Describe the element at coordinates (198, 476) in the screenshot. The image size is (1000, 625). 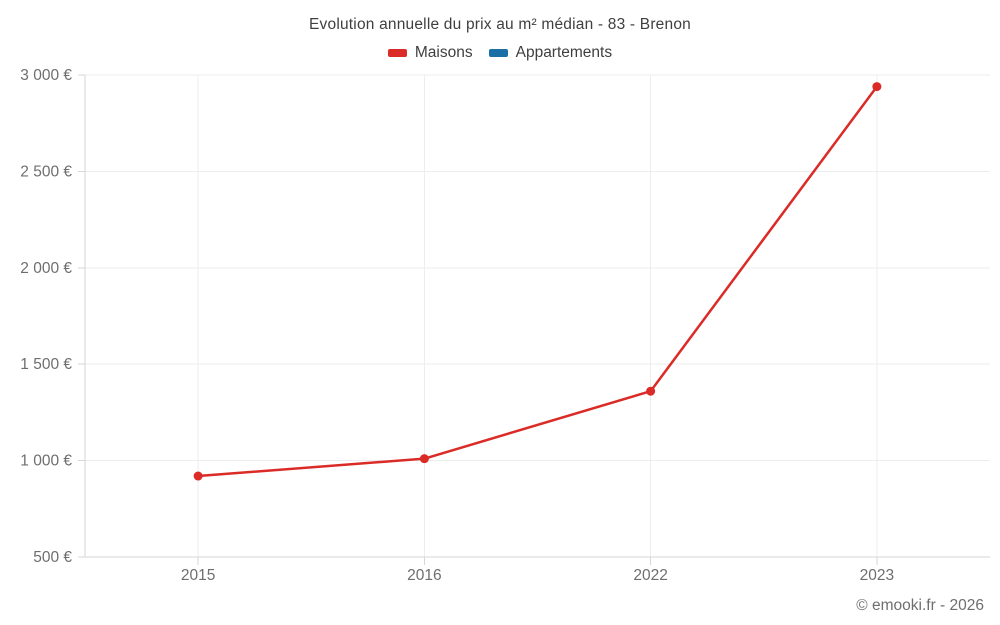
I see `data-point-maisons-2015` at that location.